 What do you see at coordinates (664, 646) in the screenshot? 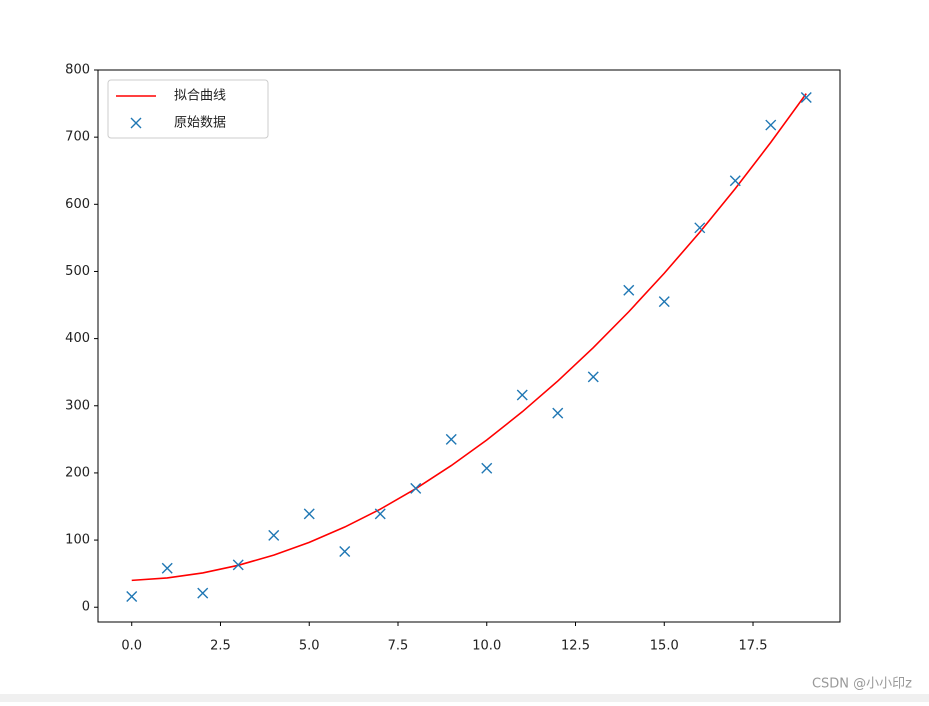
I see `x-tick-label: 15.0` at bounding box center [664, 646].